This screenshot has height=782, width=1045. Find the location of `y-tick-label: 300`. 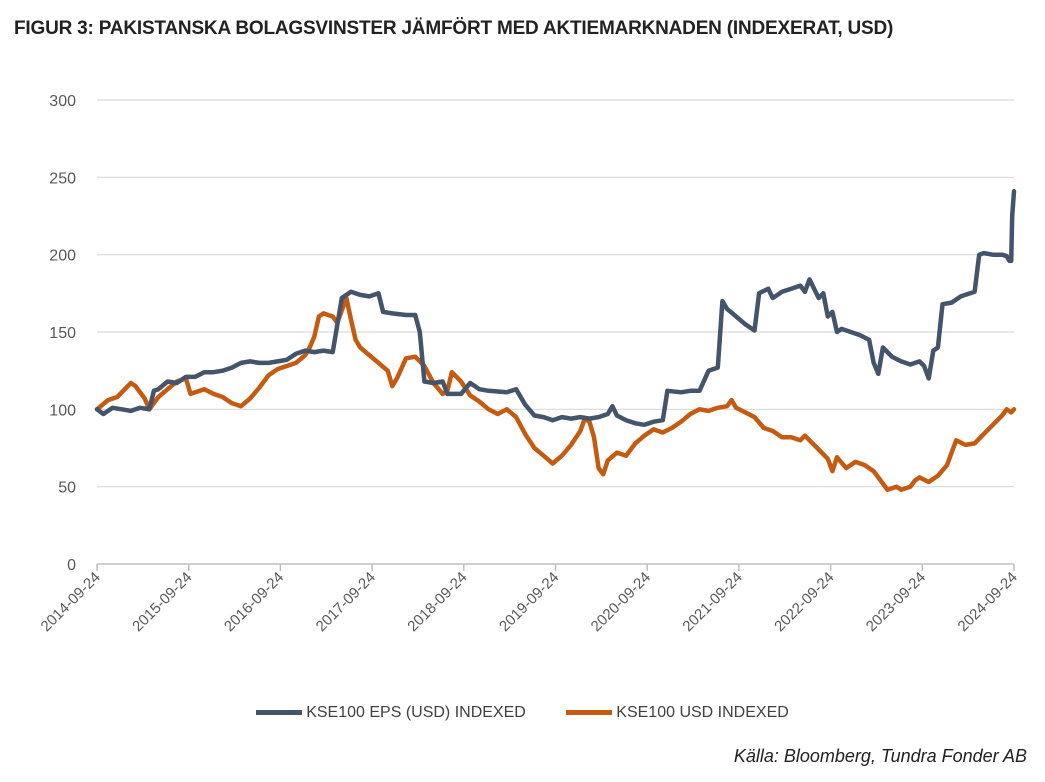

y-tick-label: 300 is located at coordinates (62, 101).